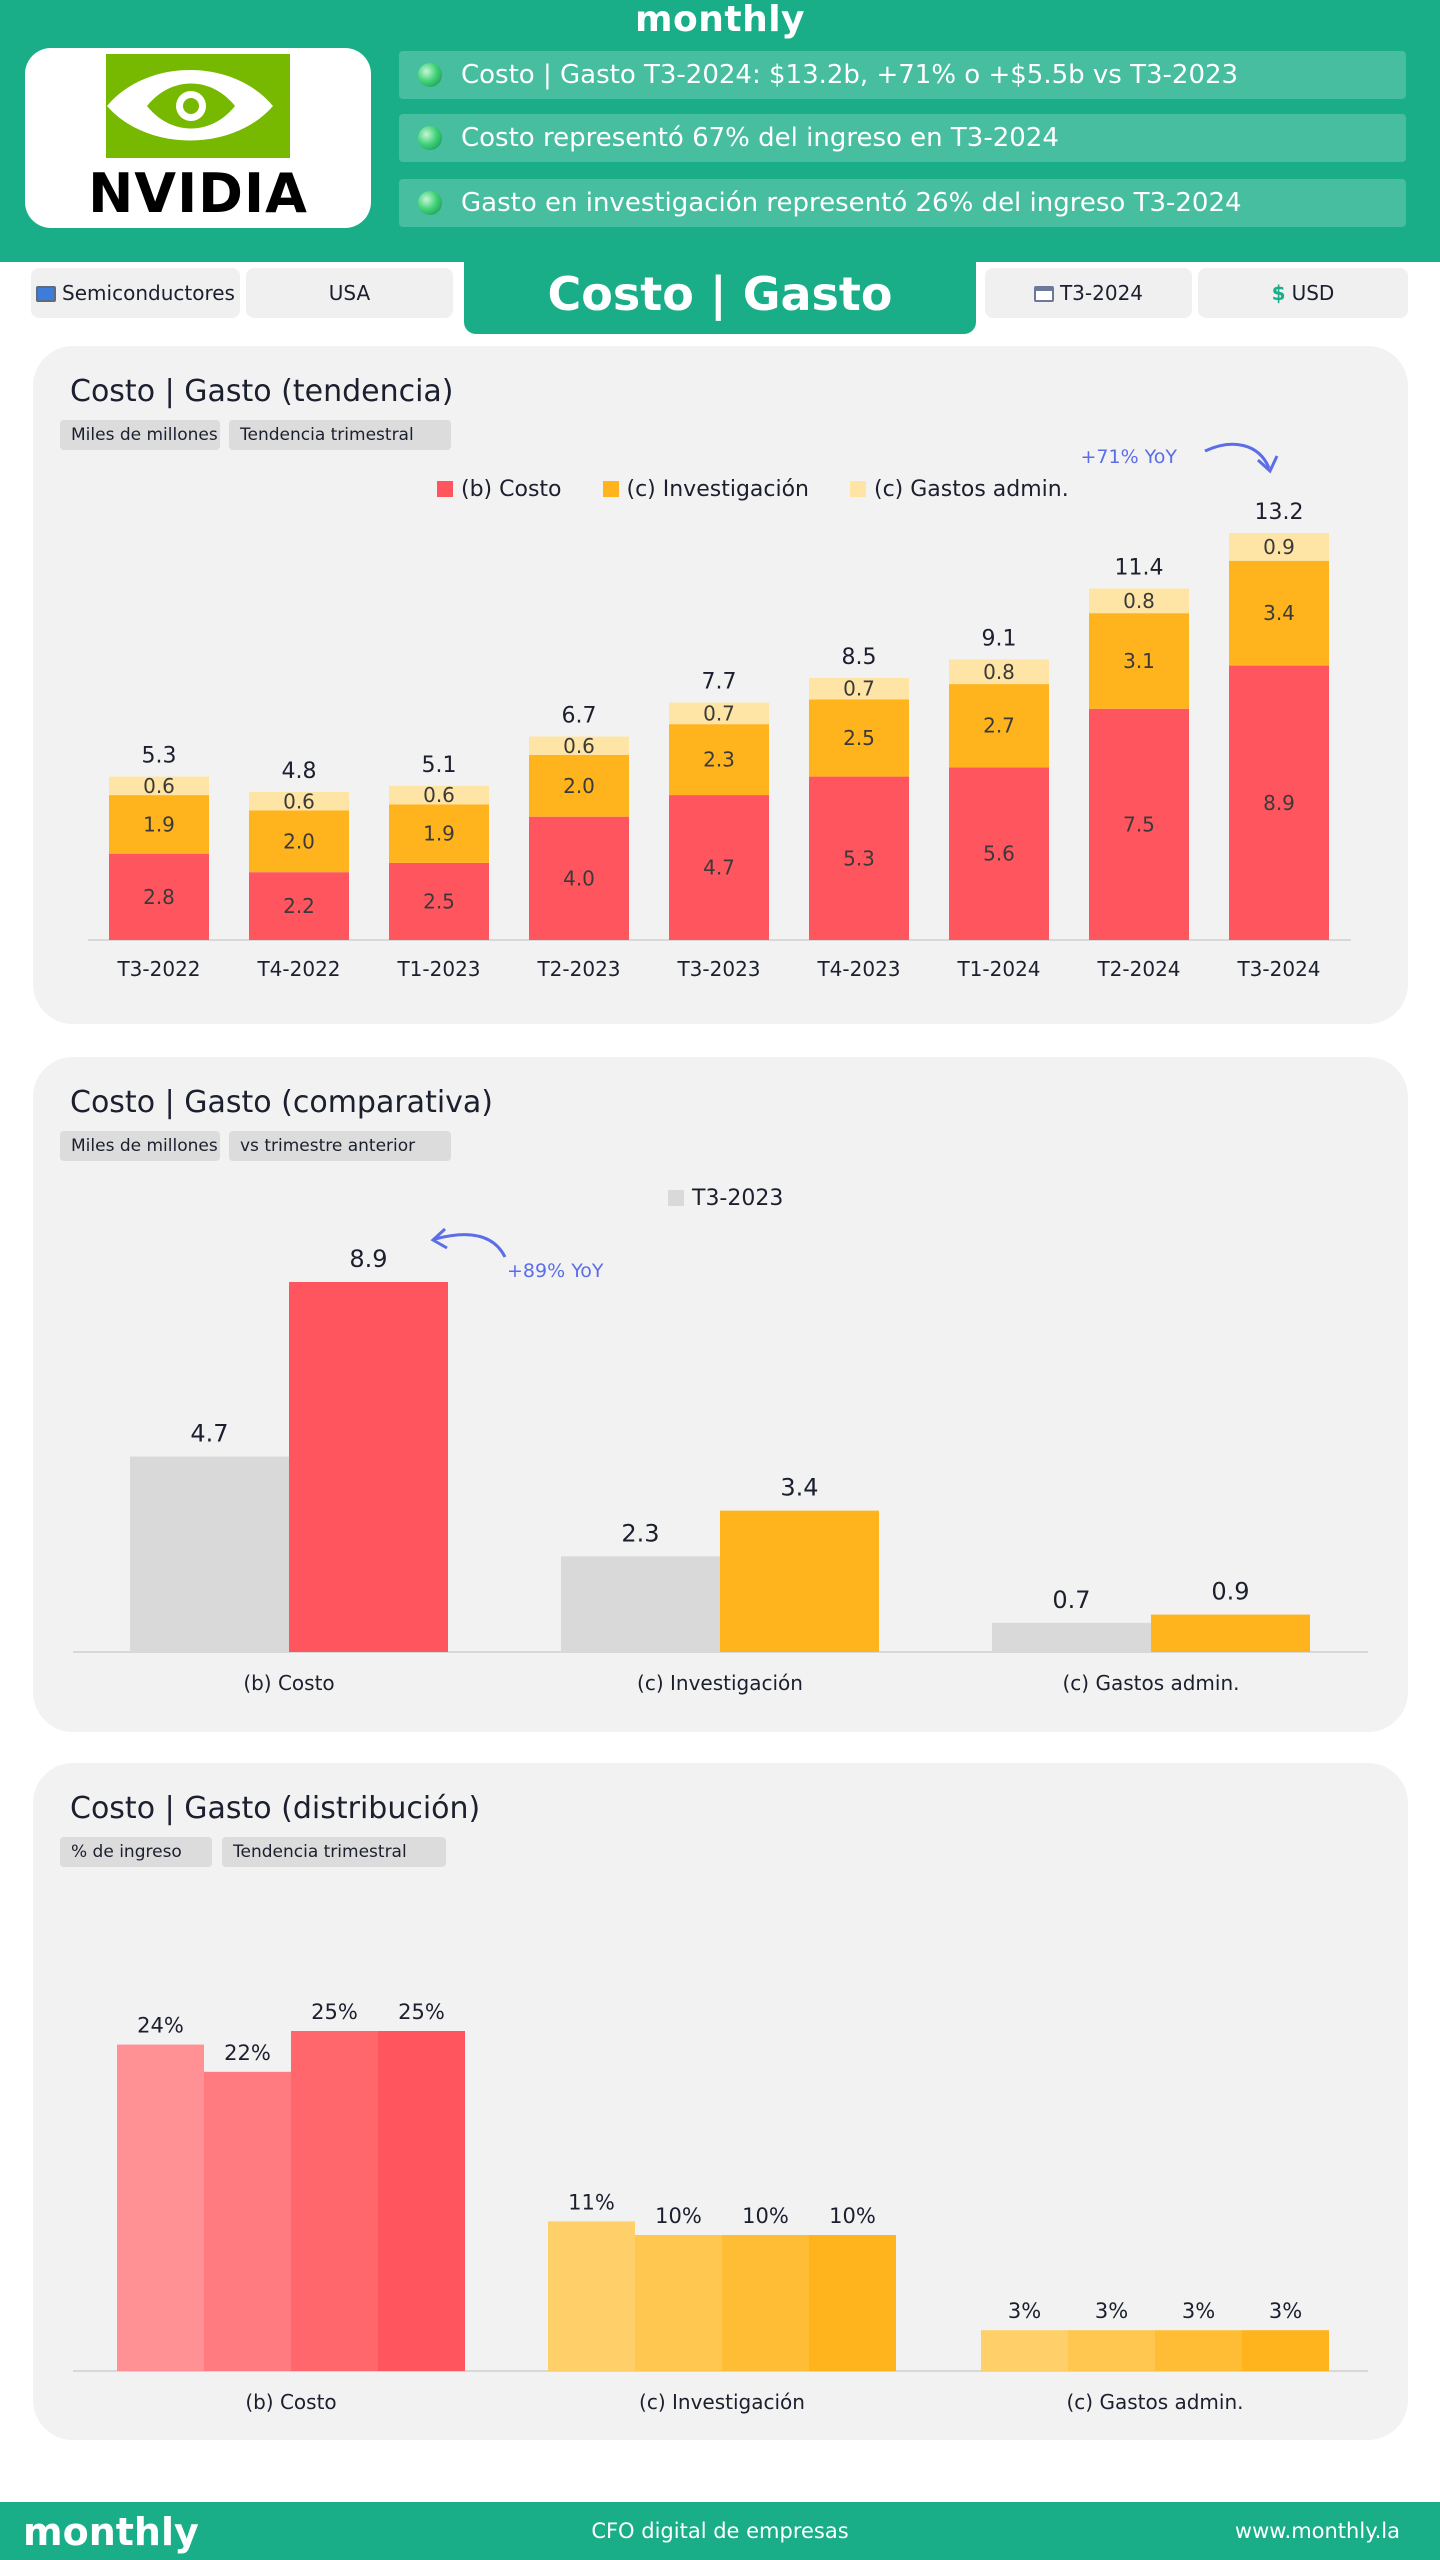  I want to click on value-label: 3.4, so click(799, 1488).